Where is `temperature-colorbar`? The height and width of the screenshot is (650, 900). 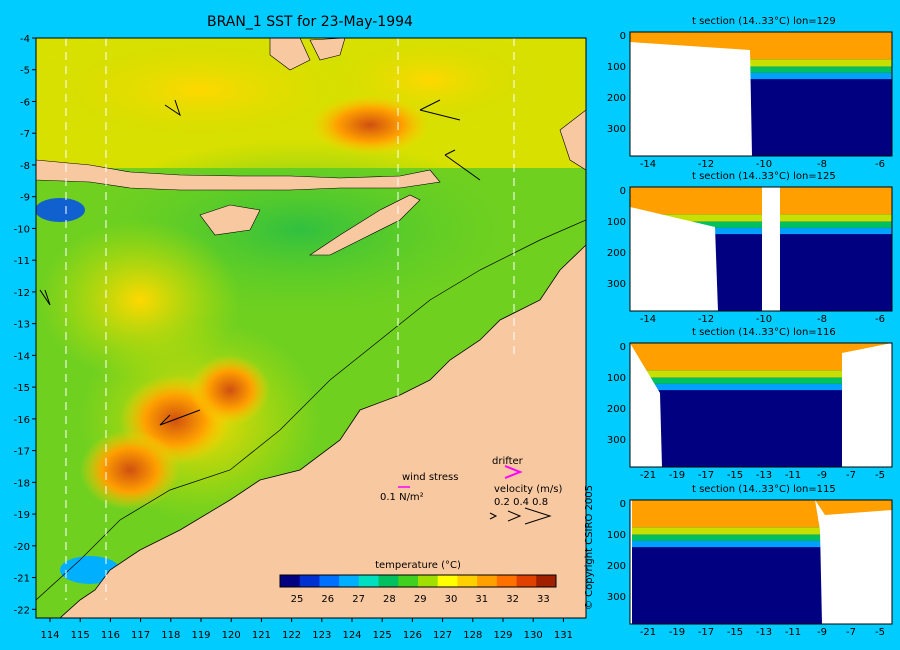 temperature-colorbar is located at coordinates (418, 581).